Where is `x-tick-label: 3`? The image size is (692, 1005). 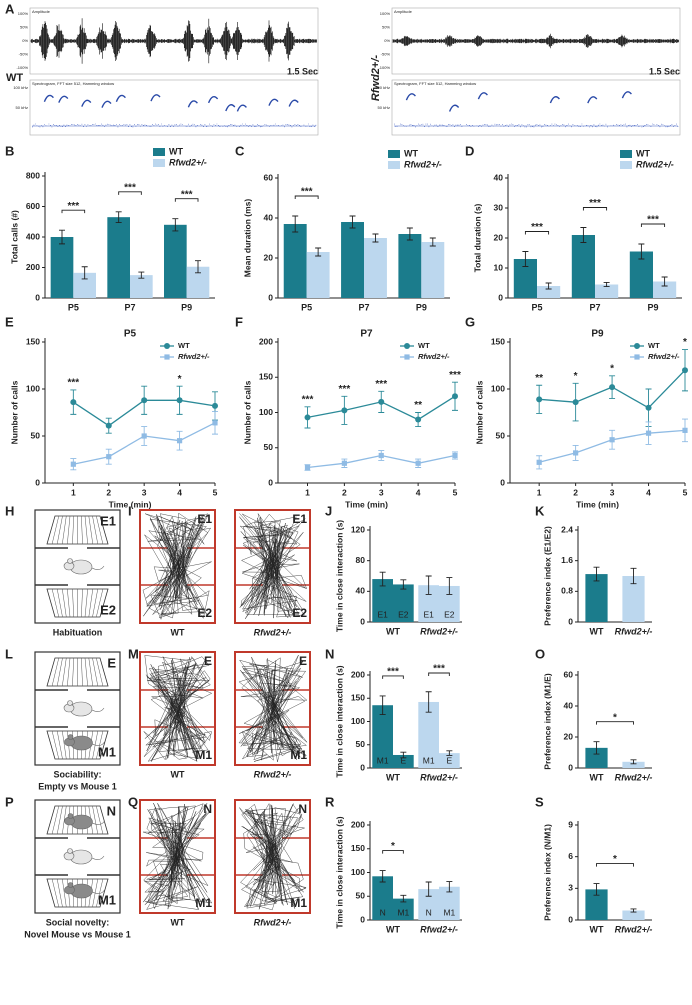 x-tick-label: 3 is located at coordinates (144, 492).